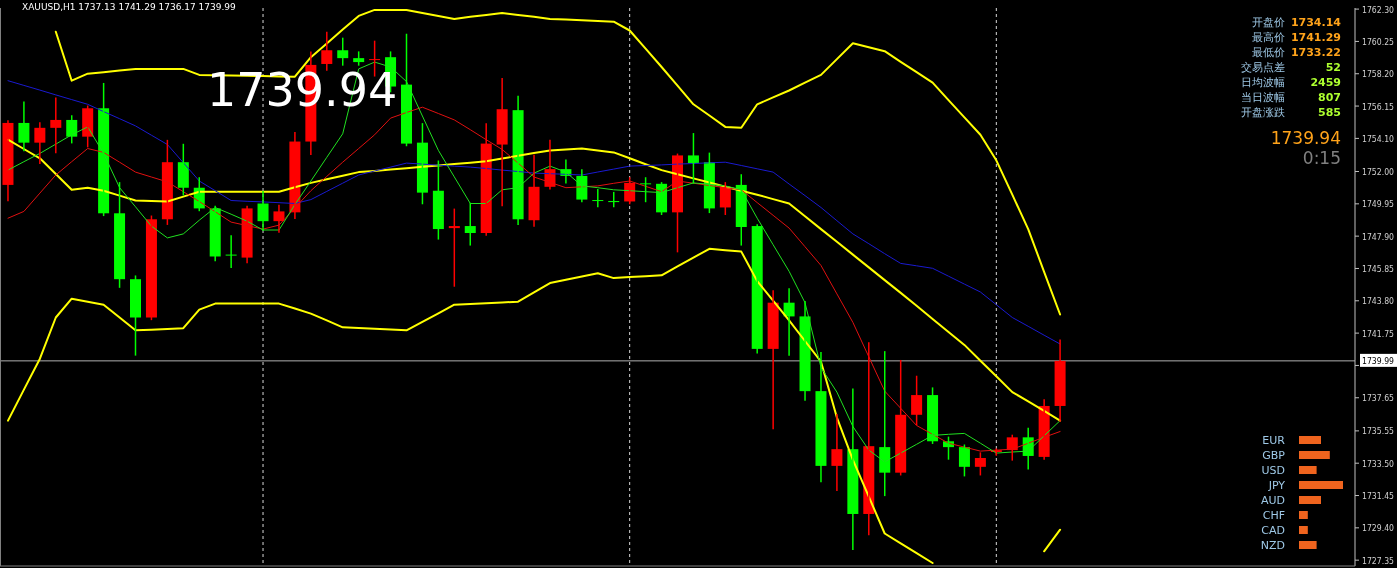 This screenshot has width=1397, height=568. I want to click on chart-title: XAUUSD,H1 1737.13 1741.29 1736.17 1739.99, so click(129, 7).